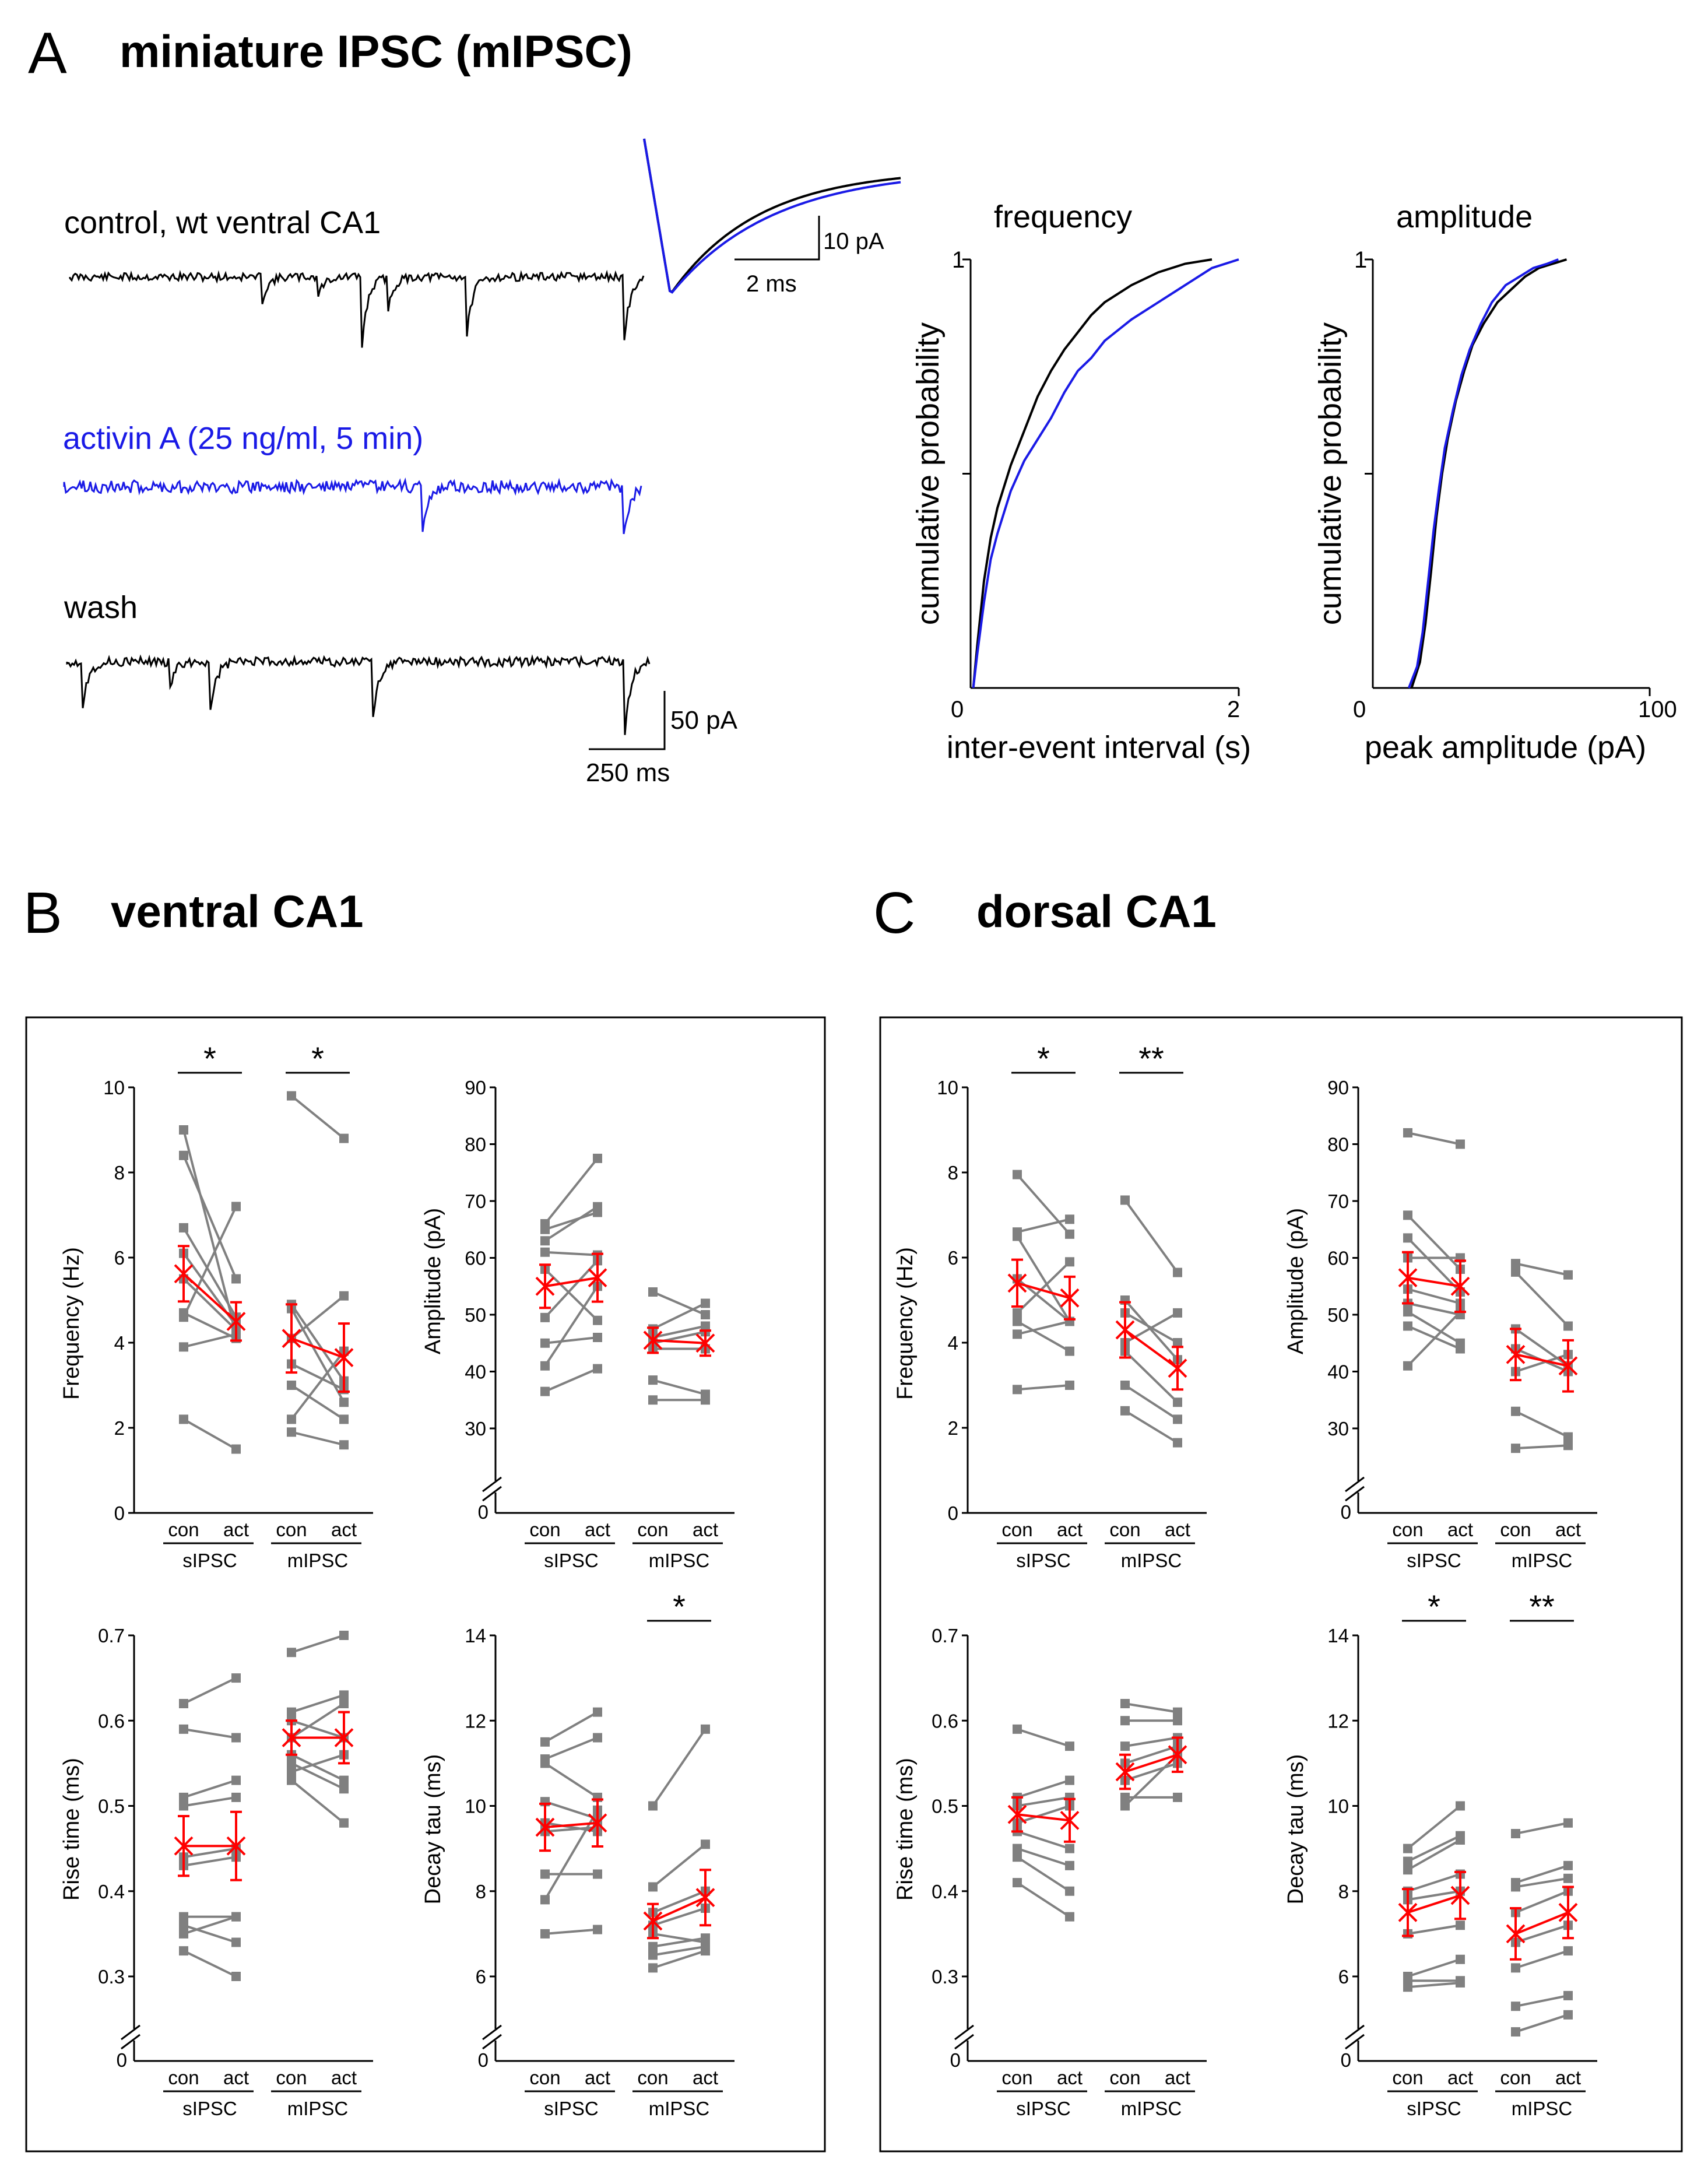 The image size is (1708, 2163). What do you see at coordinates (1464, 216) in the screenshot?
I see `plot-title: amplitude` at bounding box center [1464, 216].